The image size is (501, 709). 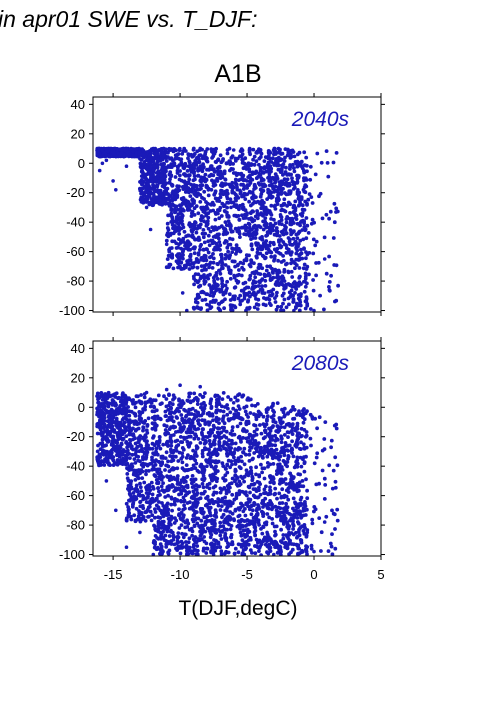 I want to click on period-annotation: 2040s, so click(x=320, y=119).